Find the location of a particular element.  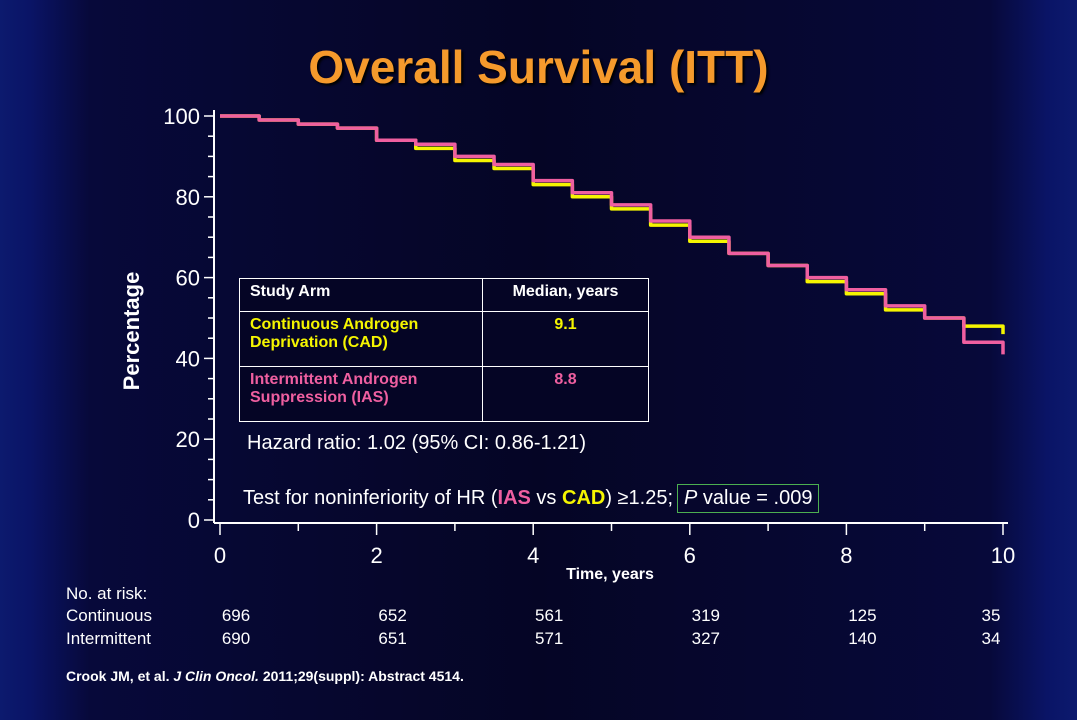

y-tick-label: 40 is located at coordinates (188, 358).